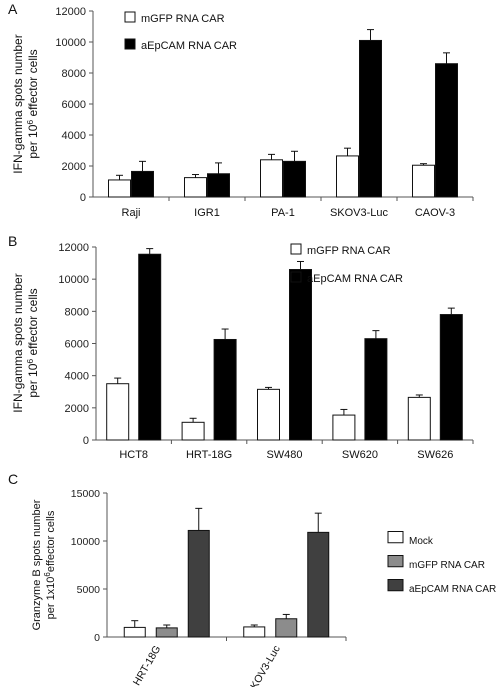 The image size is (500, 687). Describe the element at coordinates (133, 455) in the screenshot. I see `x-tick-label: HCT8` at that location.